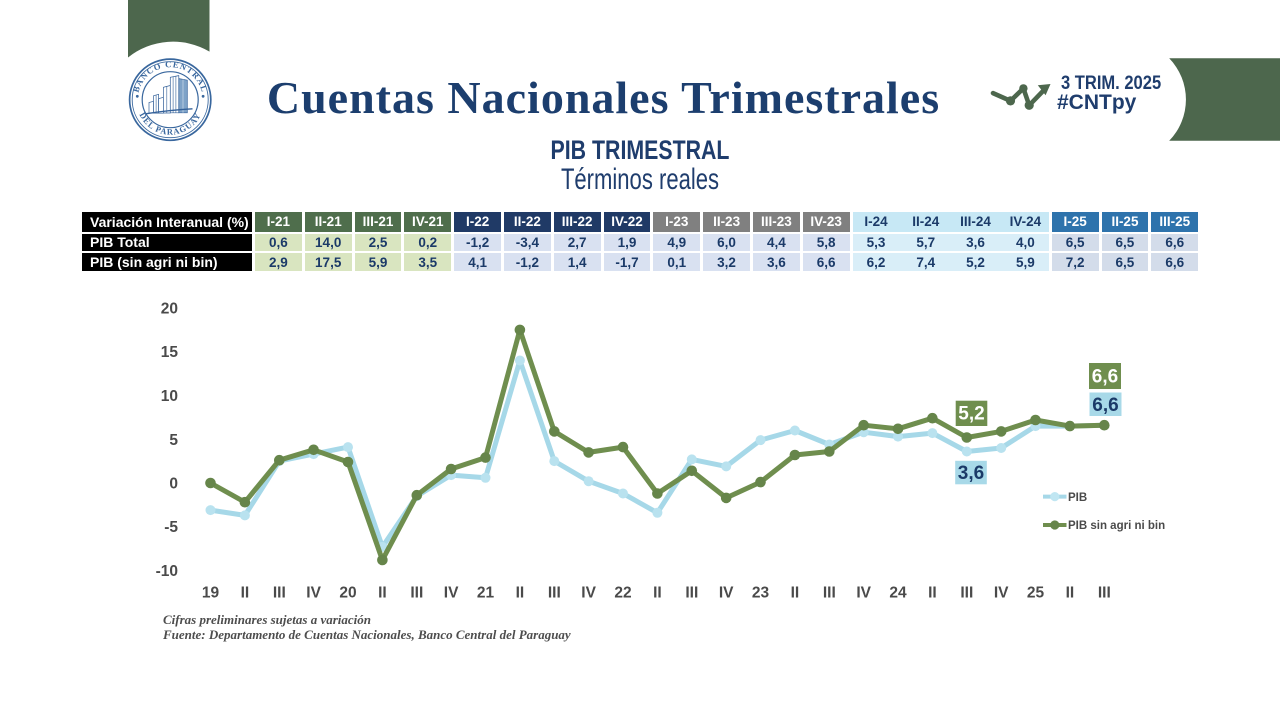  I want to click on svg-text: 3,6, so click(971, 473).